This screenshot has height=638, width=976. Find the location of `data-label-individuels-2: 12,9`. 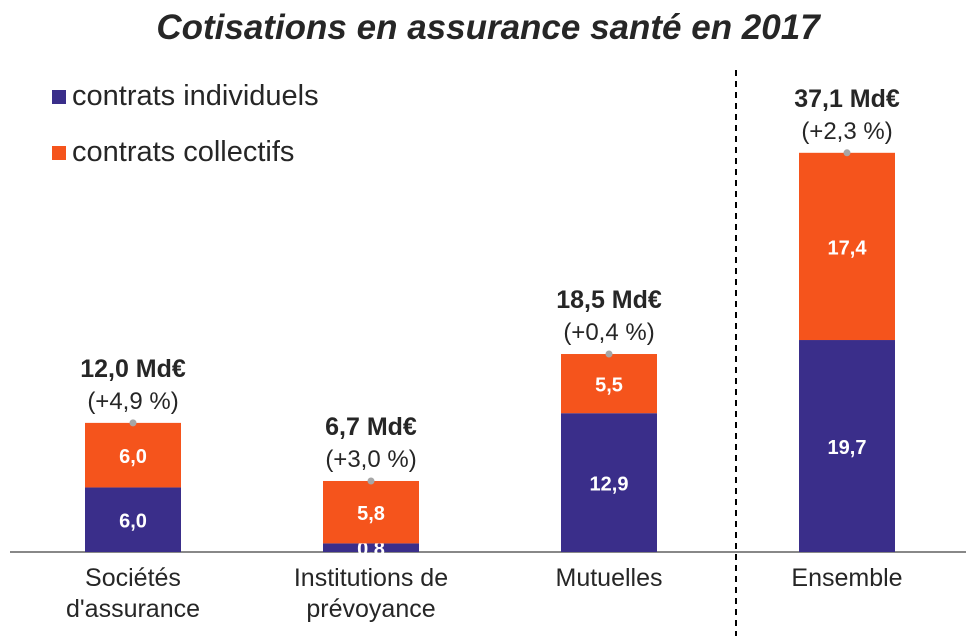

data-label-individuels-2: 12,9 is located at coordinates (609, 485).